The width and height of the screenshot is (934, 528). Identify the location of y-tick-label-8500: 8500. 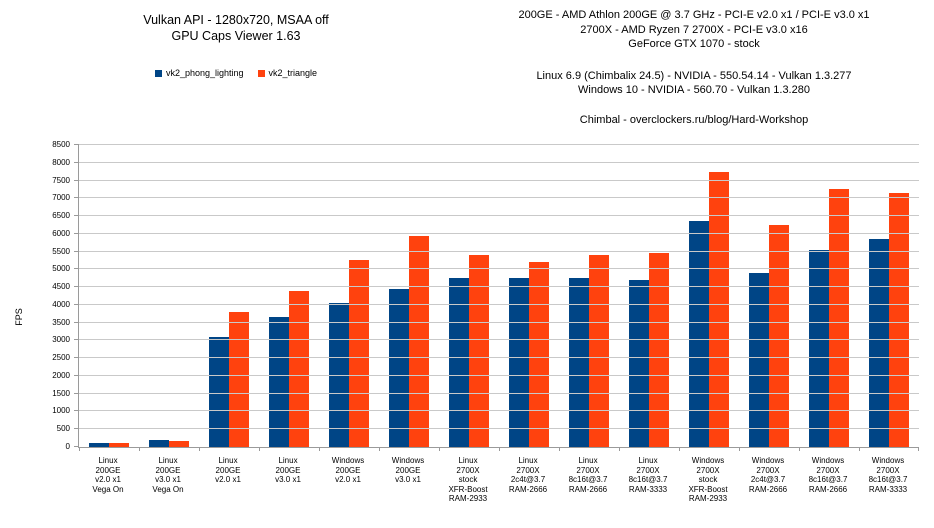
(61, 144).